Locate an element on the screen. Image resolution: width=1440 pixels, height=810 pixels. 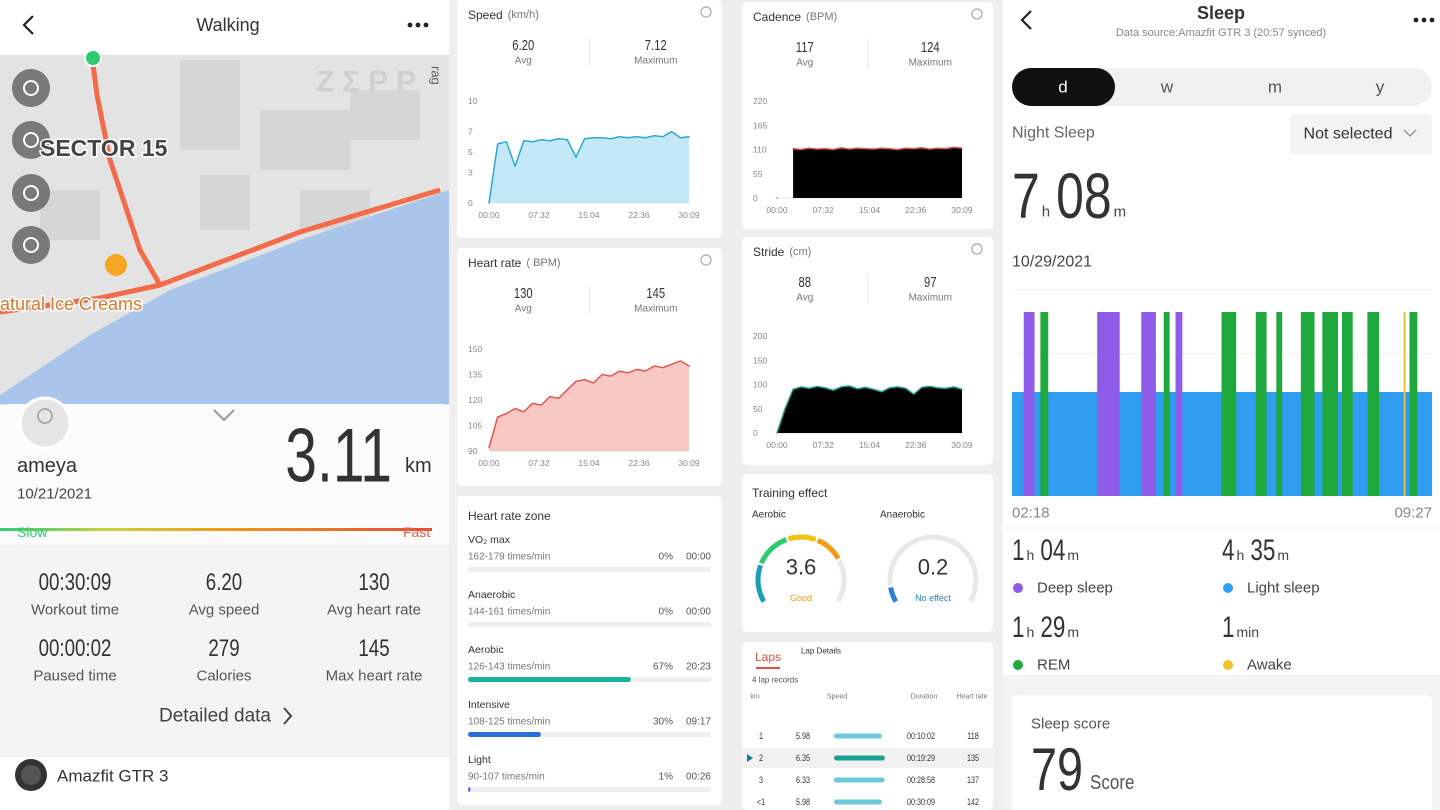
tab: d is located at coordinates (1062, 87).